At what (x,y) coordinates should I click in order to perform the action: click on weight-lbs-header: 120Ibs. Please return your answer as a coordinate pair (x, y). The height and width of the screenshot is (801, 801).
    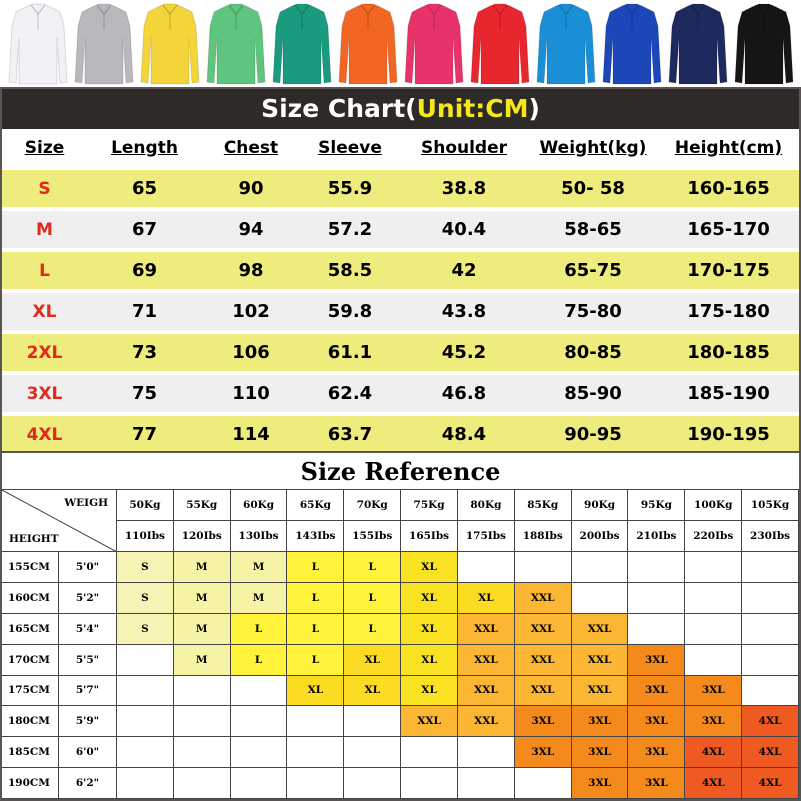
    Looking at the image, I should click on (202, 536).